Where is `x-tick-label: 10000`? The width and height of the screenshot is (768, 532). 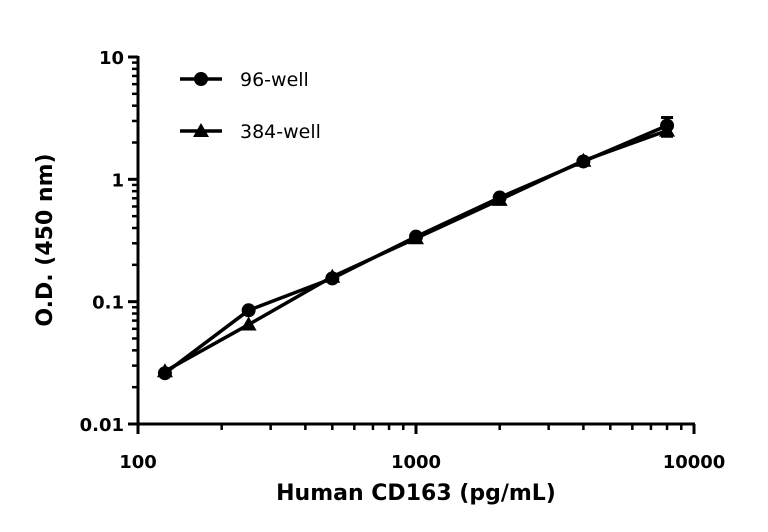
x-tick-label: 10000 is located at coordinates (694, 462).